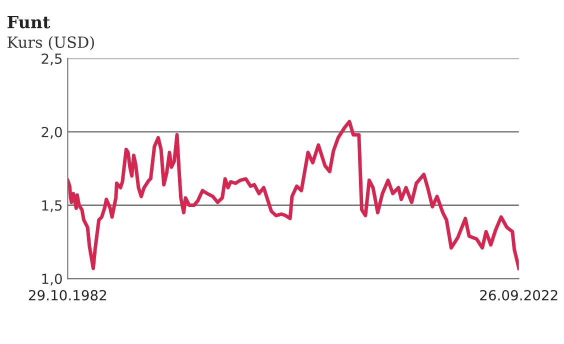 The width and height of the screenshot is (564, 344). I want to click on y-tick-label: 2,0, so click(52, 132).